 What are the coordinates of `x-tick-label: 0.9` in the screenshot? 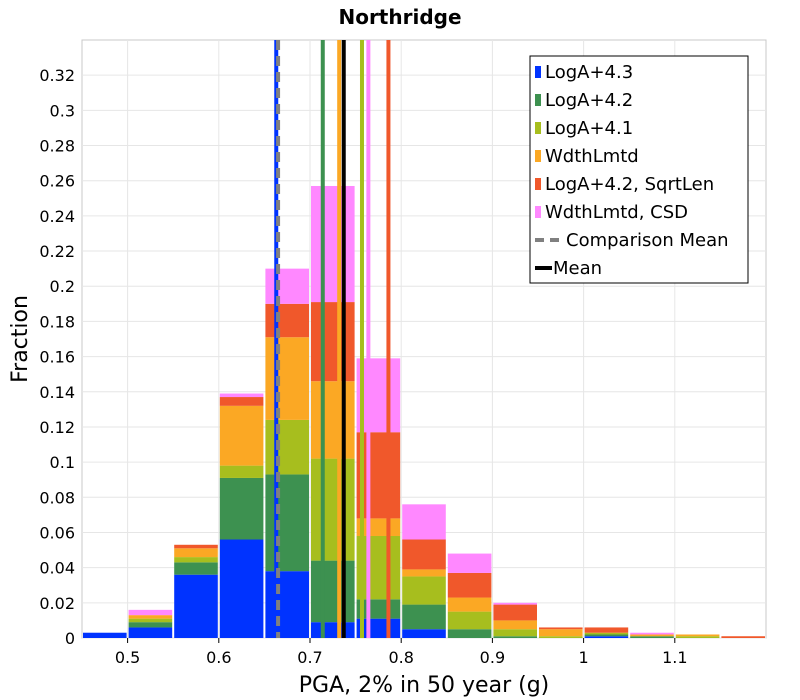 It's located at (492, 657).